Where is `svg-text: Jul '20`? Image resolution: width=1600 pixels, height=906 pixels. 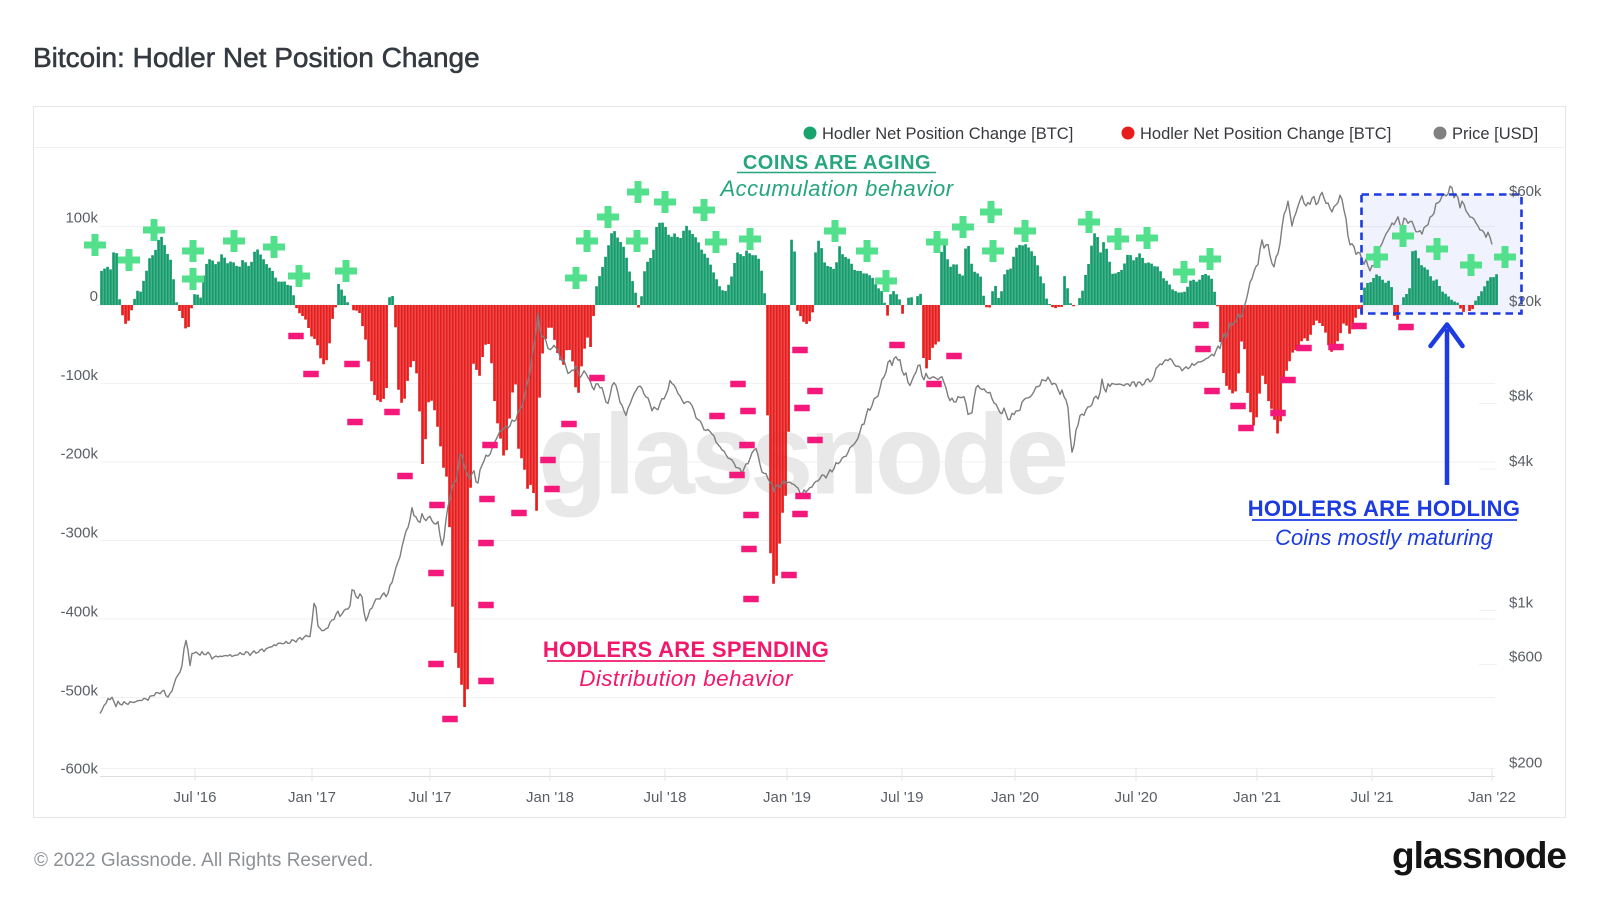 svg-text: Jul '20 is located at coordinates (1136, 797).